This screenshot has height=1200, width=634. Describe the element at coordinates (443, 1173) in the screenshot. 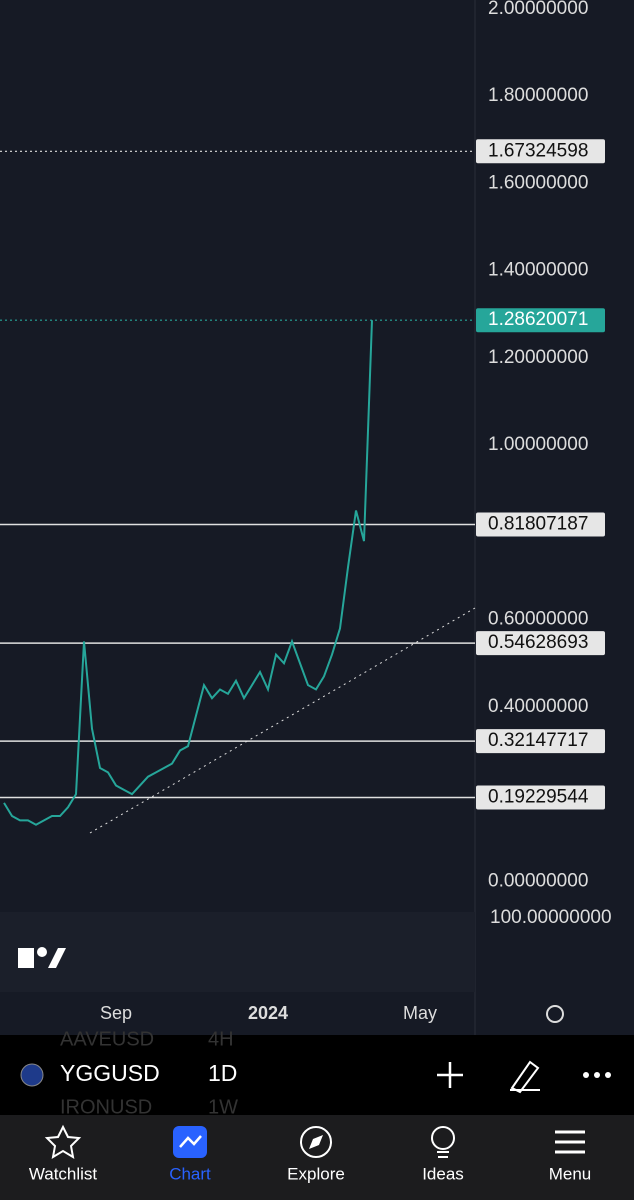

I see `tab-label: Ideas` at that location.